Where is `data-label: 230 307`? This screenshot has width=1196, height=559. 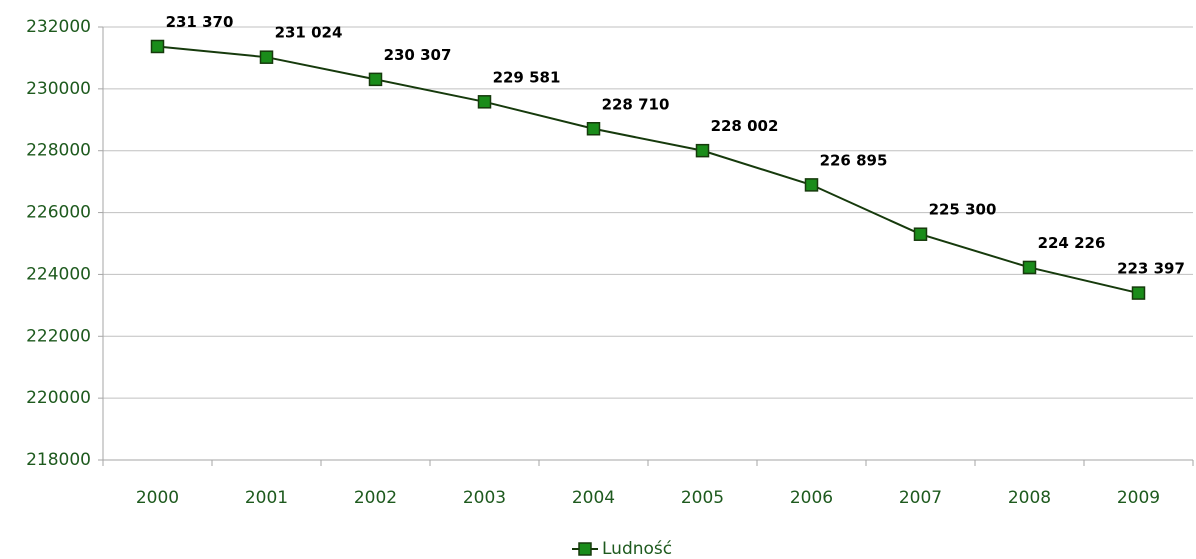 data-label: 230 307 is located at coordinates (418, 55).